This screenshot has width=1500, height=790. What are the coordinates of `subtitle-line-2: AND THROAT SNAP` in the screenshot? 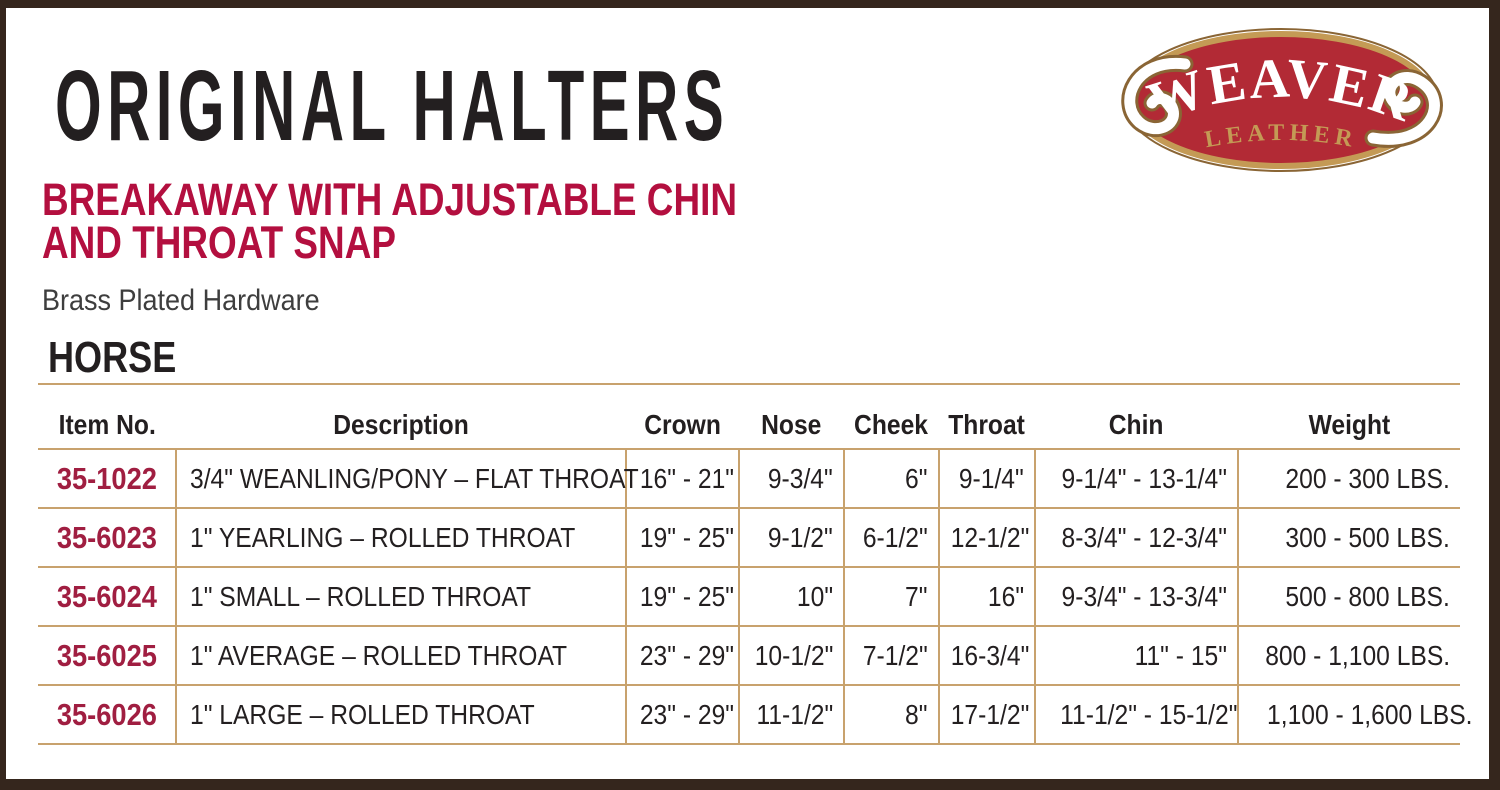 It's located at (219, 242).